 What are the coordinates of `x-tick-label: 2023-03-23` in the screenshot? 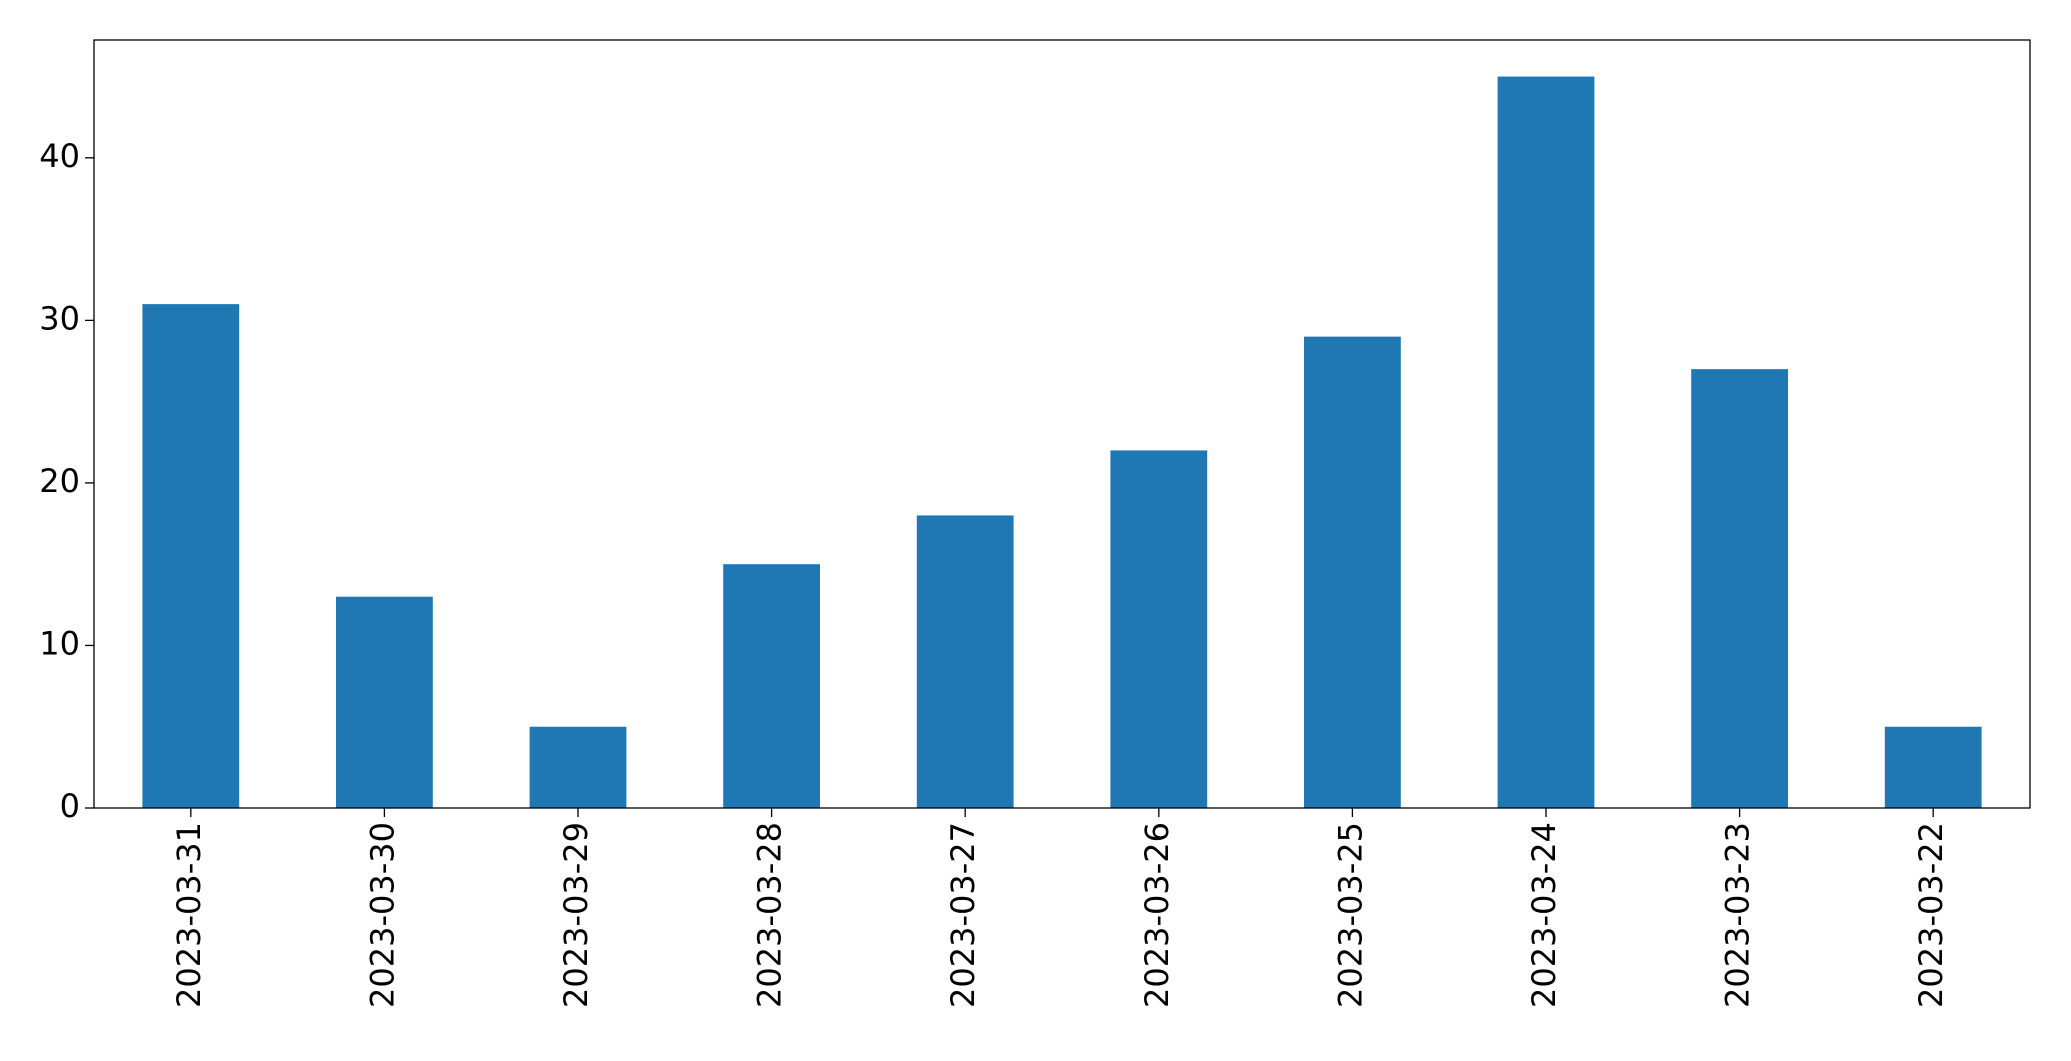 It's located at (1738, 915).